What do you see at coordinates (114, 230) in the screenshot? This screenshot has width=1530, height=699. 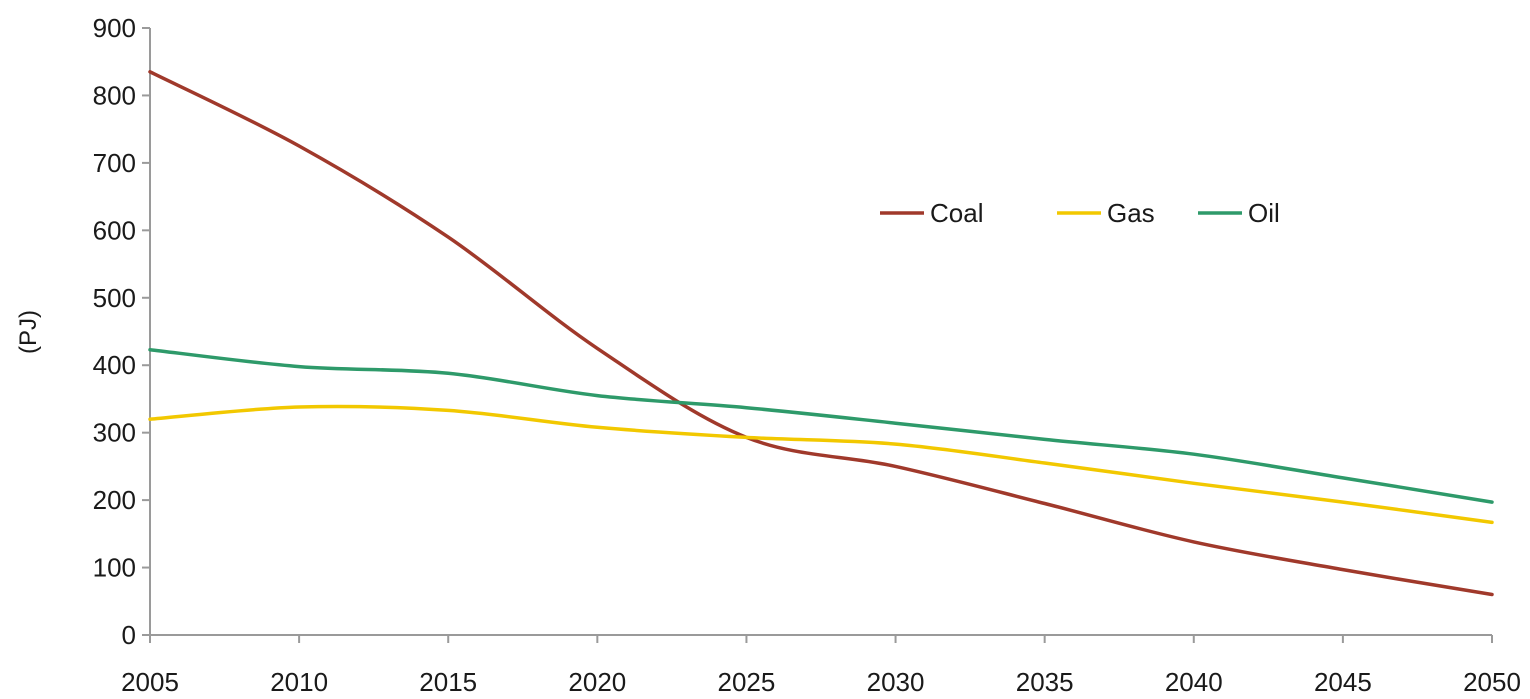 I see `y-tick-label: 600` at bounding box center [114, 230].